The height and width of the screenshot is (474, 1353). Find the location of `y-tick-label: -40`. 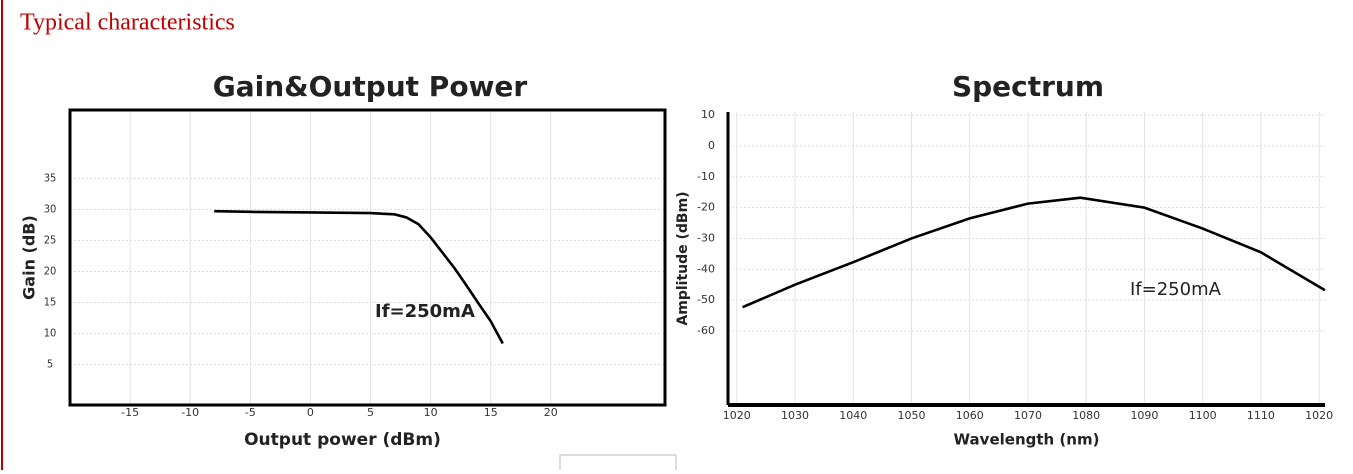

y-tick-label: -40 is located at coordinates (706, 268).